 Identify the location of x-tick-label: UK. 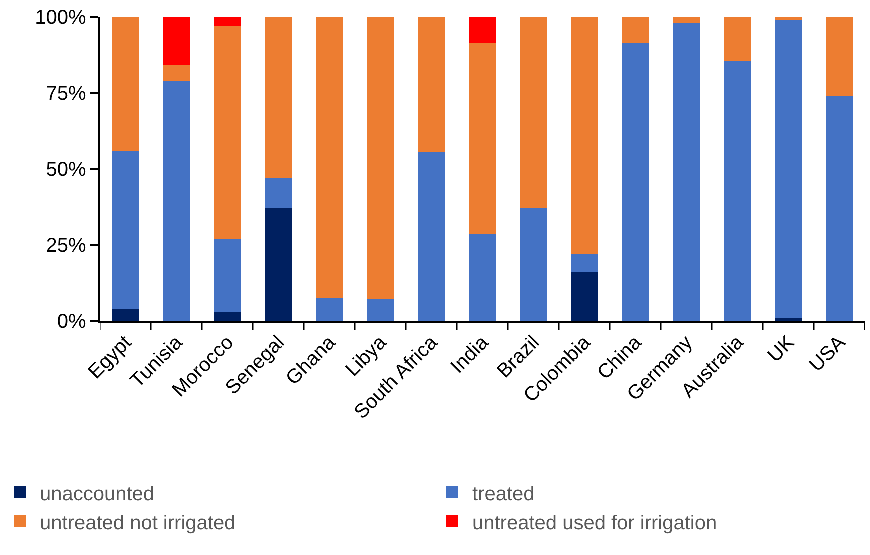
(782, 349).